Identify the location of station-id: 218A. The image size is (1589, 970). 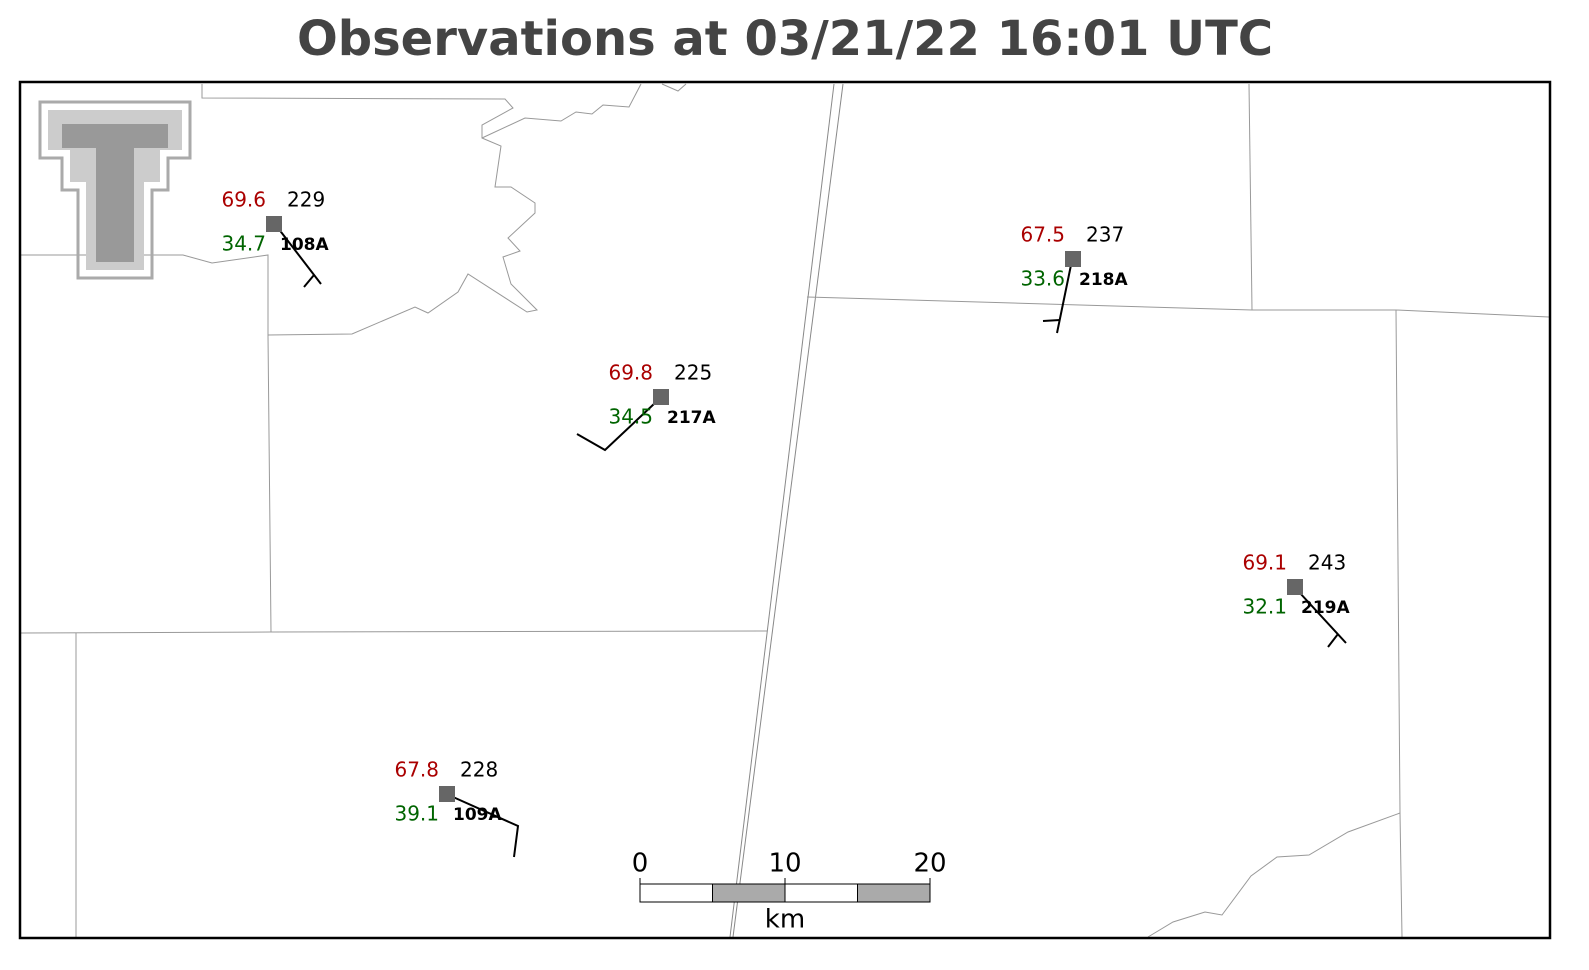
(1103, 280).